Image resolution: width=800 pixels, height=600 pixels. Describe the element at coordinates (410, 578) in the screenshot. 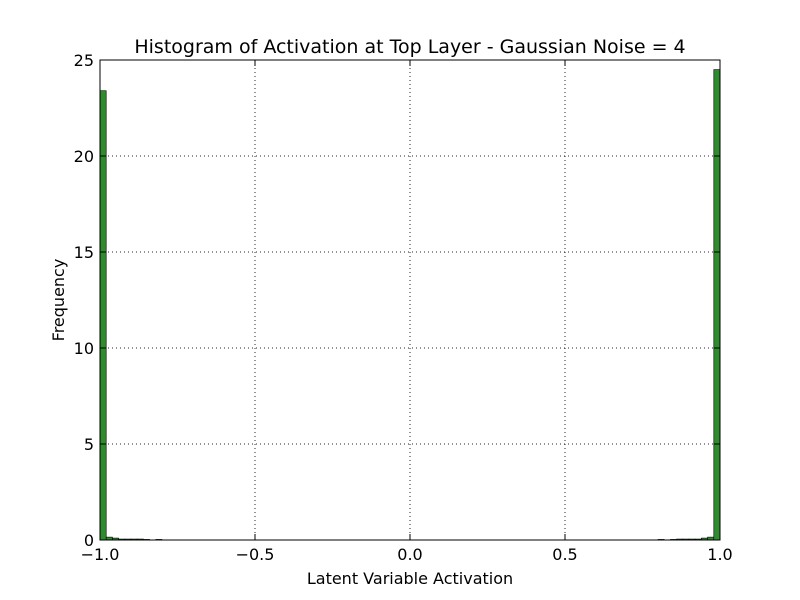

I see `x-axis-label: Latent Variable Activation` at that location.